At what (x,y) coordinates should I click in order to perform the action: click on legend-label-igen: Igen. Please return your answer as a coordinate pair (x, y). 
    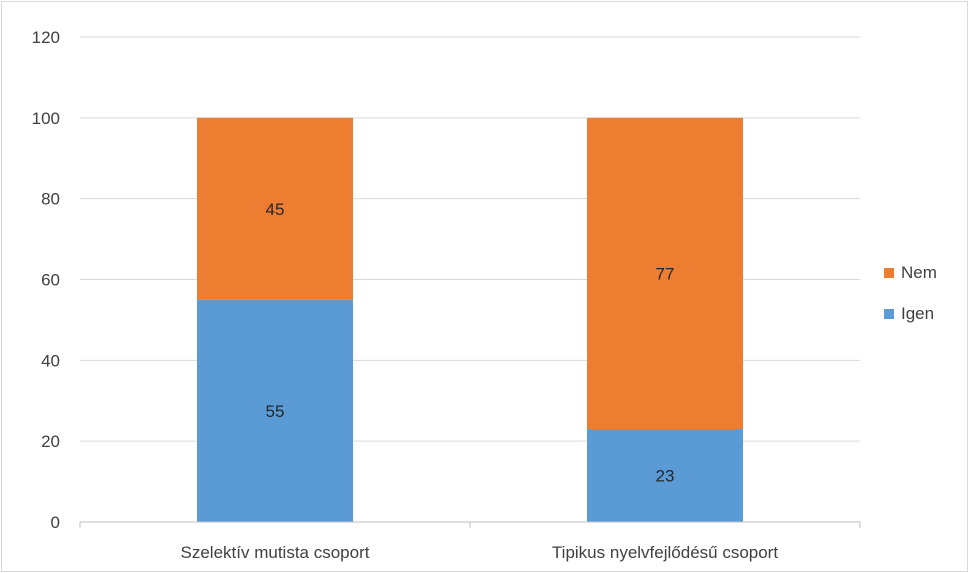
    Looking at the image, I should click on (917, 313).